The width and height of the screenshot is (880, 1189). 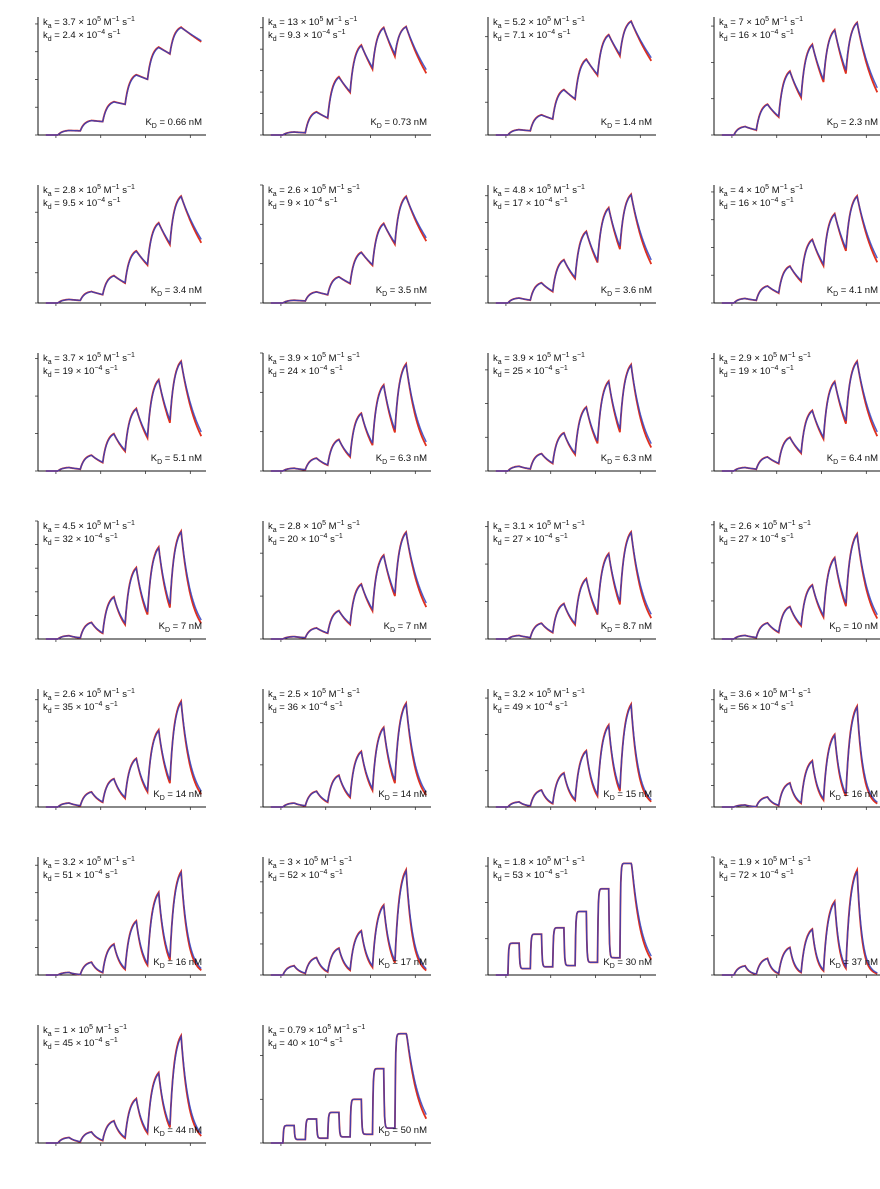 What do you see at coordinates (402, 963) in the screenshot?
I see `KD-annotation: KD = 17 nM` at bounding box center [402, 963].